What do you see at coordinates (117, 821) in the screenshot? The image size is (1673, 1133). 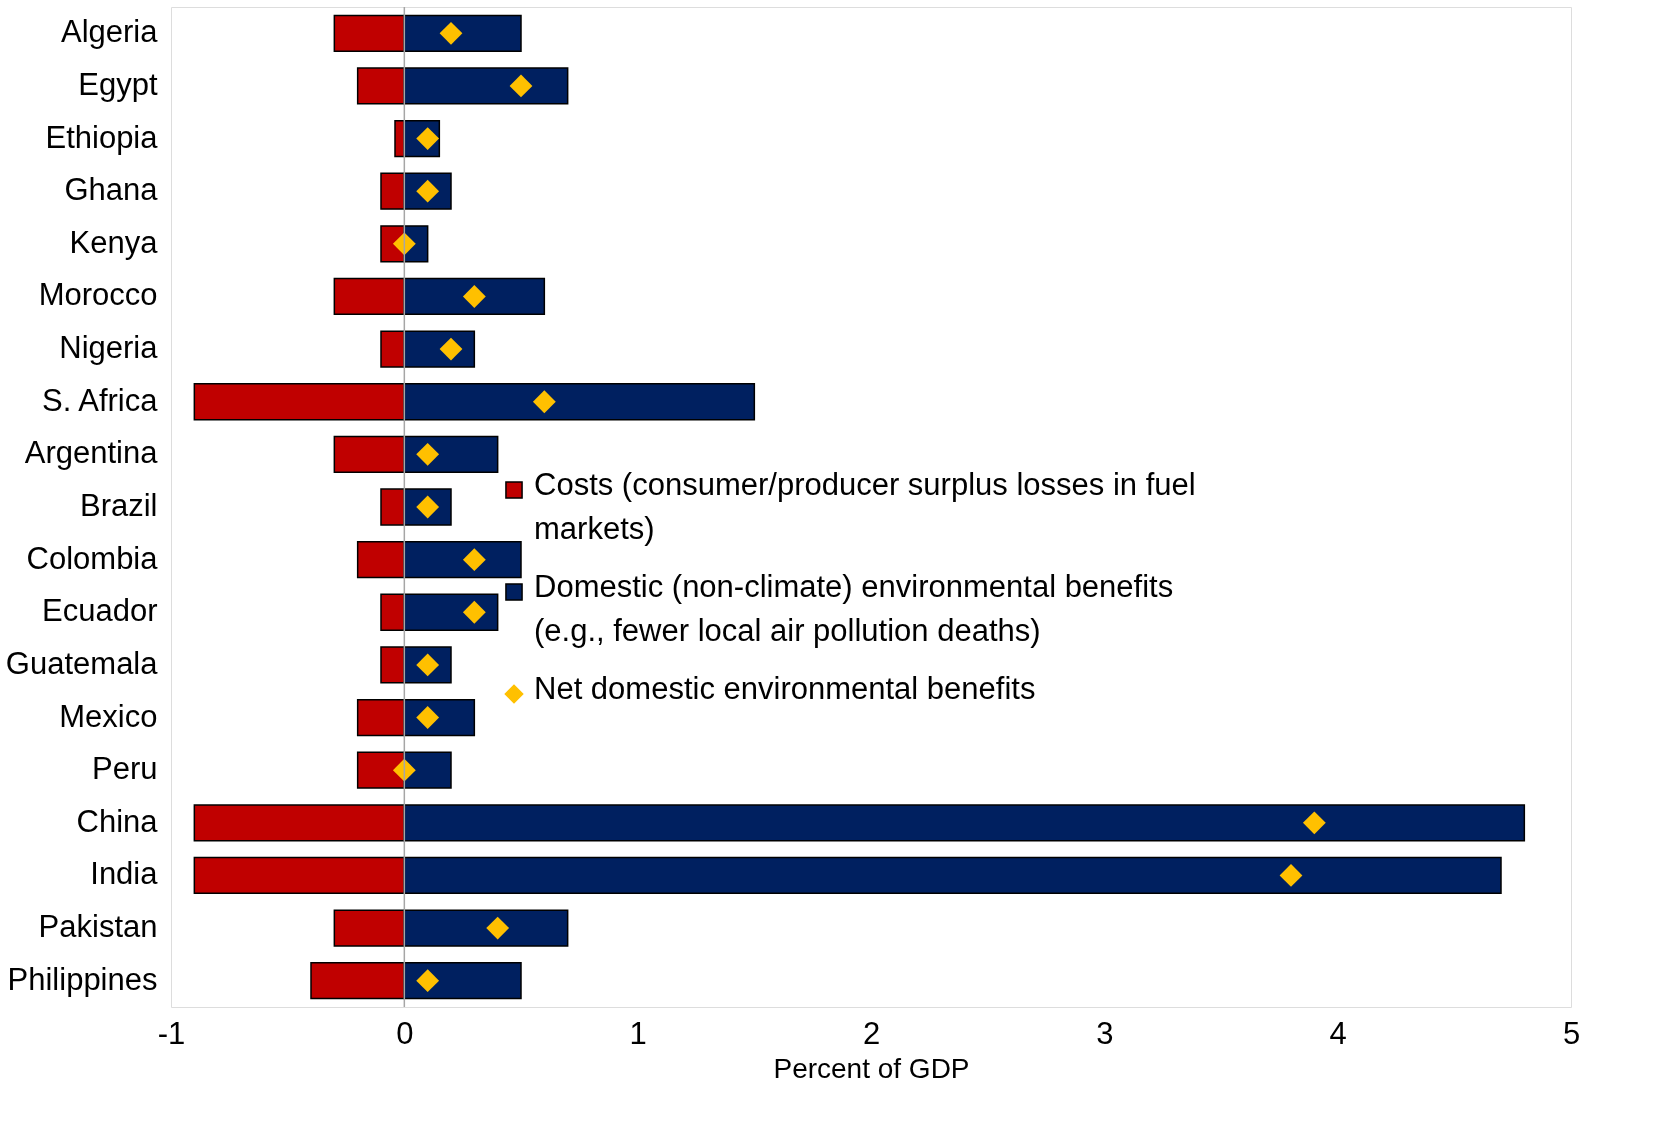 I see `y-tick-label: China` at bounding box center [117, 821].